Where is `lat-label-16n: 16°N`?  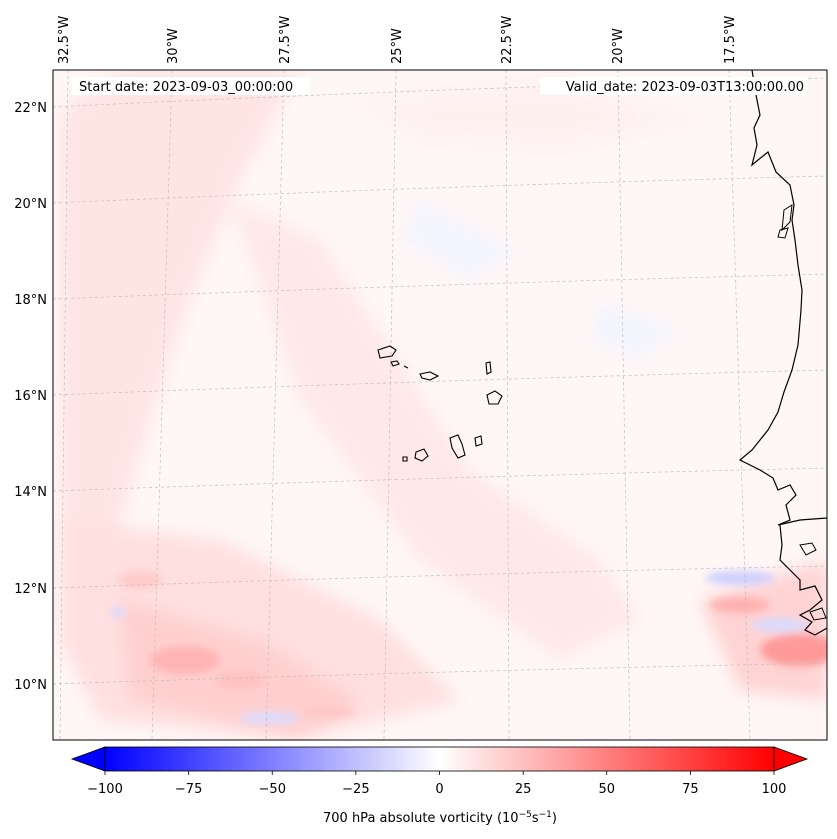
lat-label-16n: 16°N is located at coordinates (30, 396).